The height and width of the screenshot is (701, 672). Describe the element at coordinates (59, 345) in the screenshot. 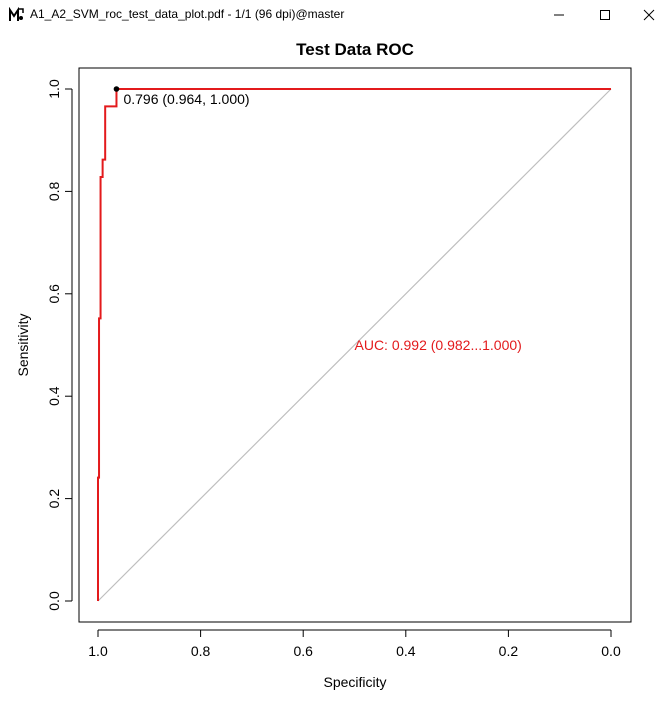

I see `y-axis: 0.0 0.2 0.4 0.6 0.8 1.0` at that location.